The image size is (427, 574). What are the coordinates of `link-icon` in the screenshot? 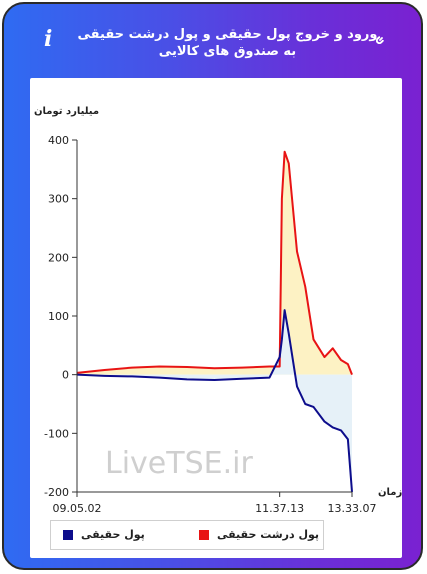 It's located at (381, 39).